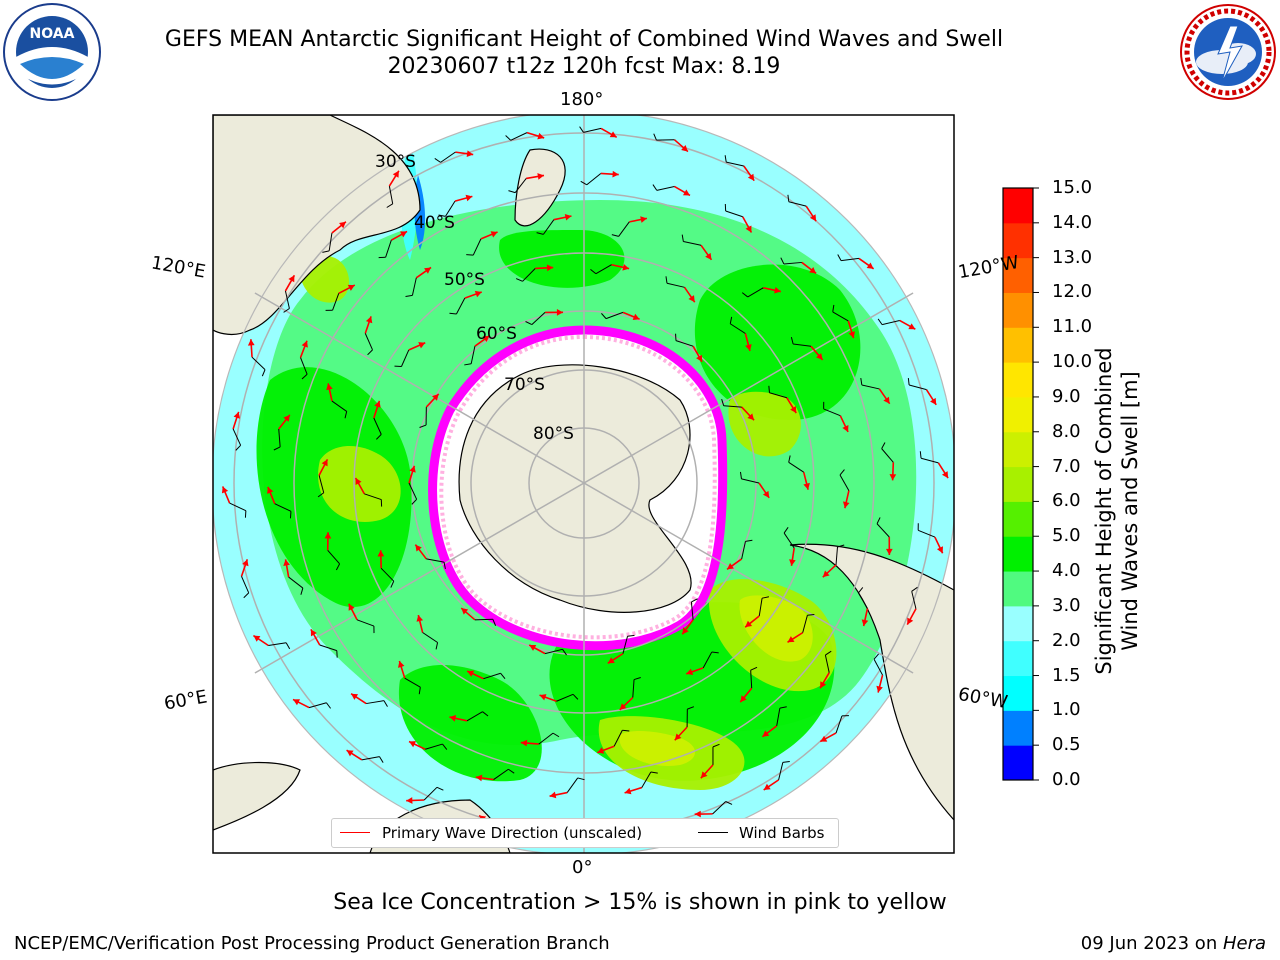  What do you see at coordinates (1072, 257) in the screenshot?
I see `colorbar-tick-label: 13.0` at bounding box center [1072, 257].